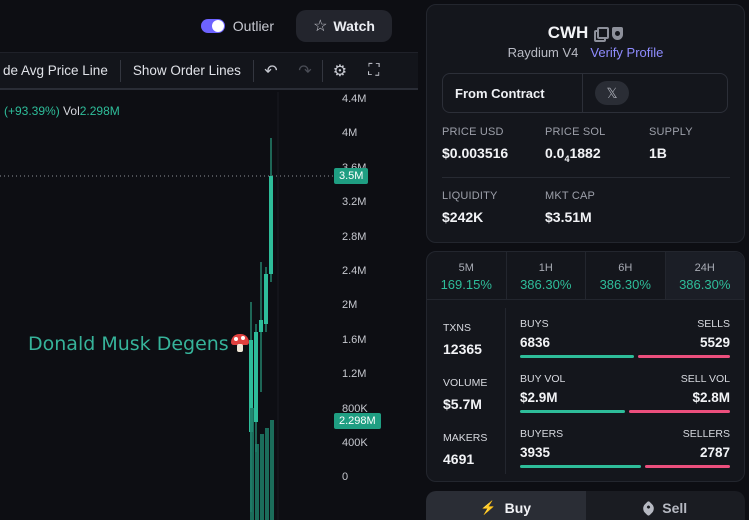 The width and height of the screenshot is (749, 520). Describe the element at coordinates (675, 508) in the screenshot. I see `sell-label: Sell` at that location.